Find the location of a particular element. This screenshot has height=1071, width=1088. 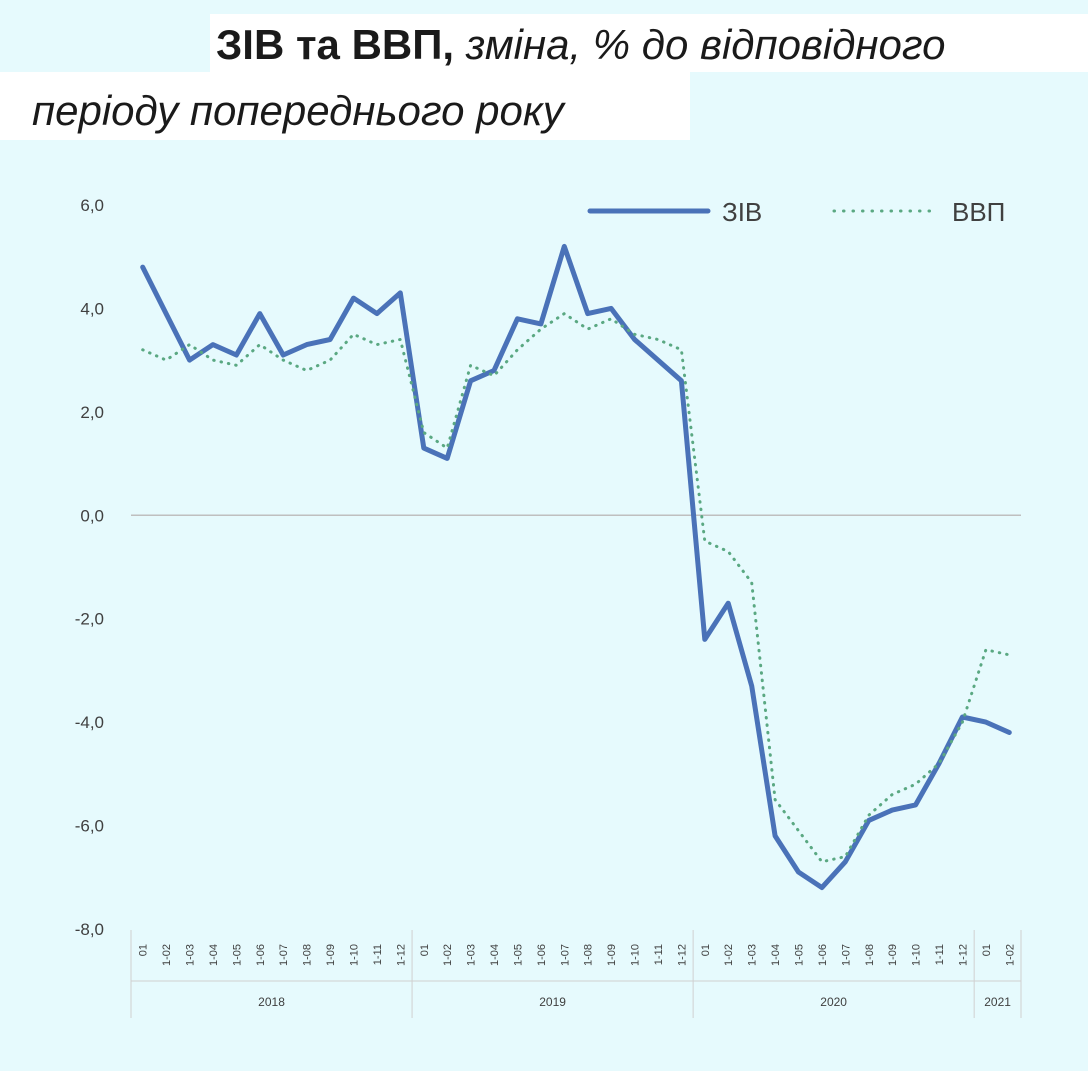

legend-label-vvp: ВВП is located at coordinates (978, 212).